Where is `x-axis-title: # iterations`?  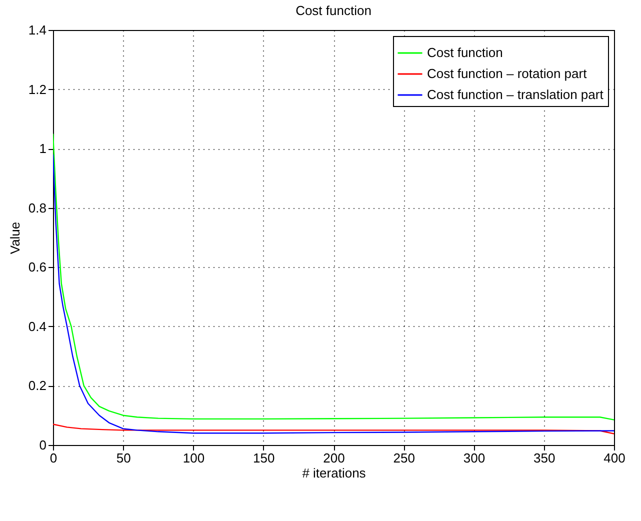
x-axis-title: # iterations is located at coordinates (334, 473).